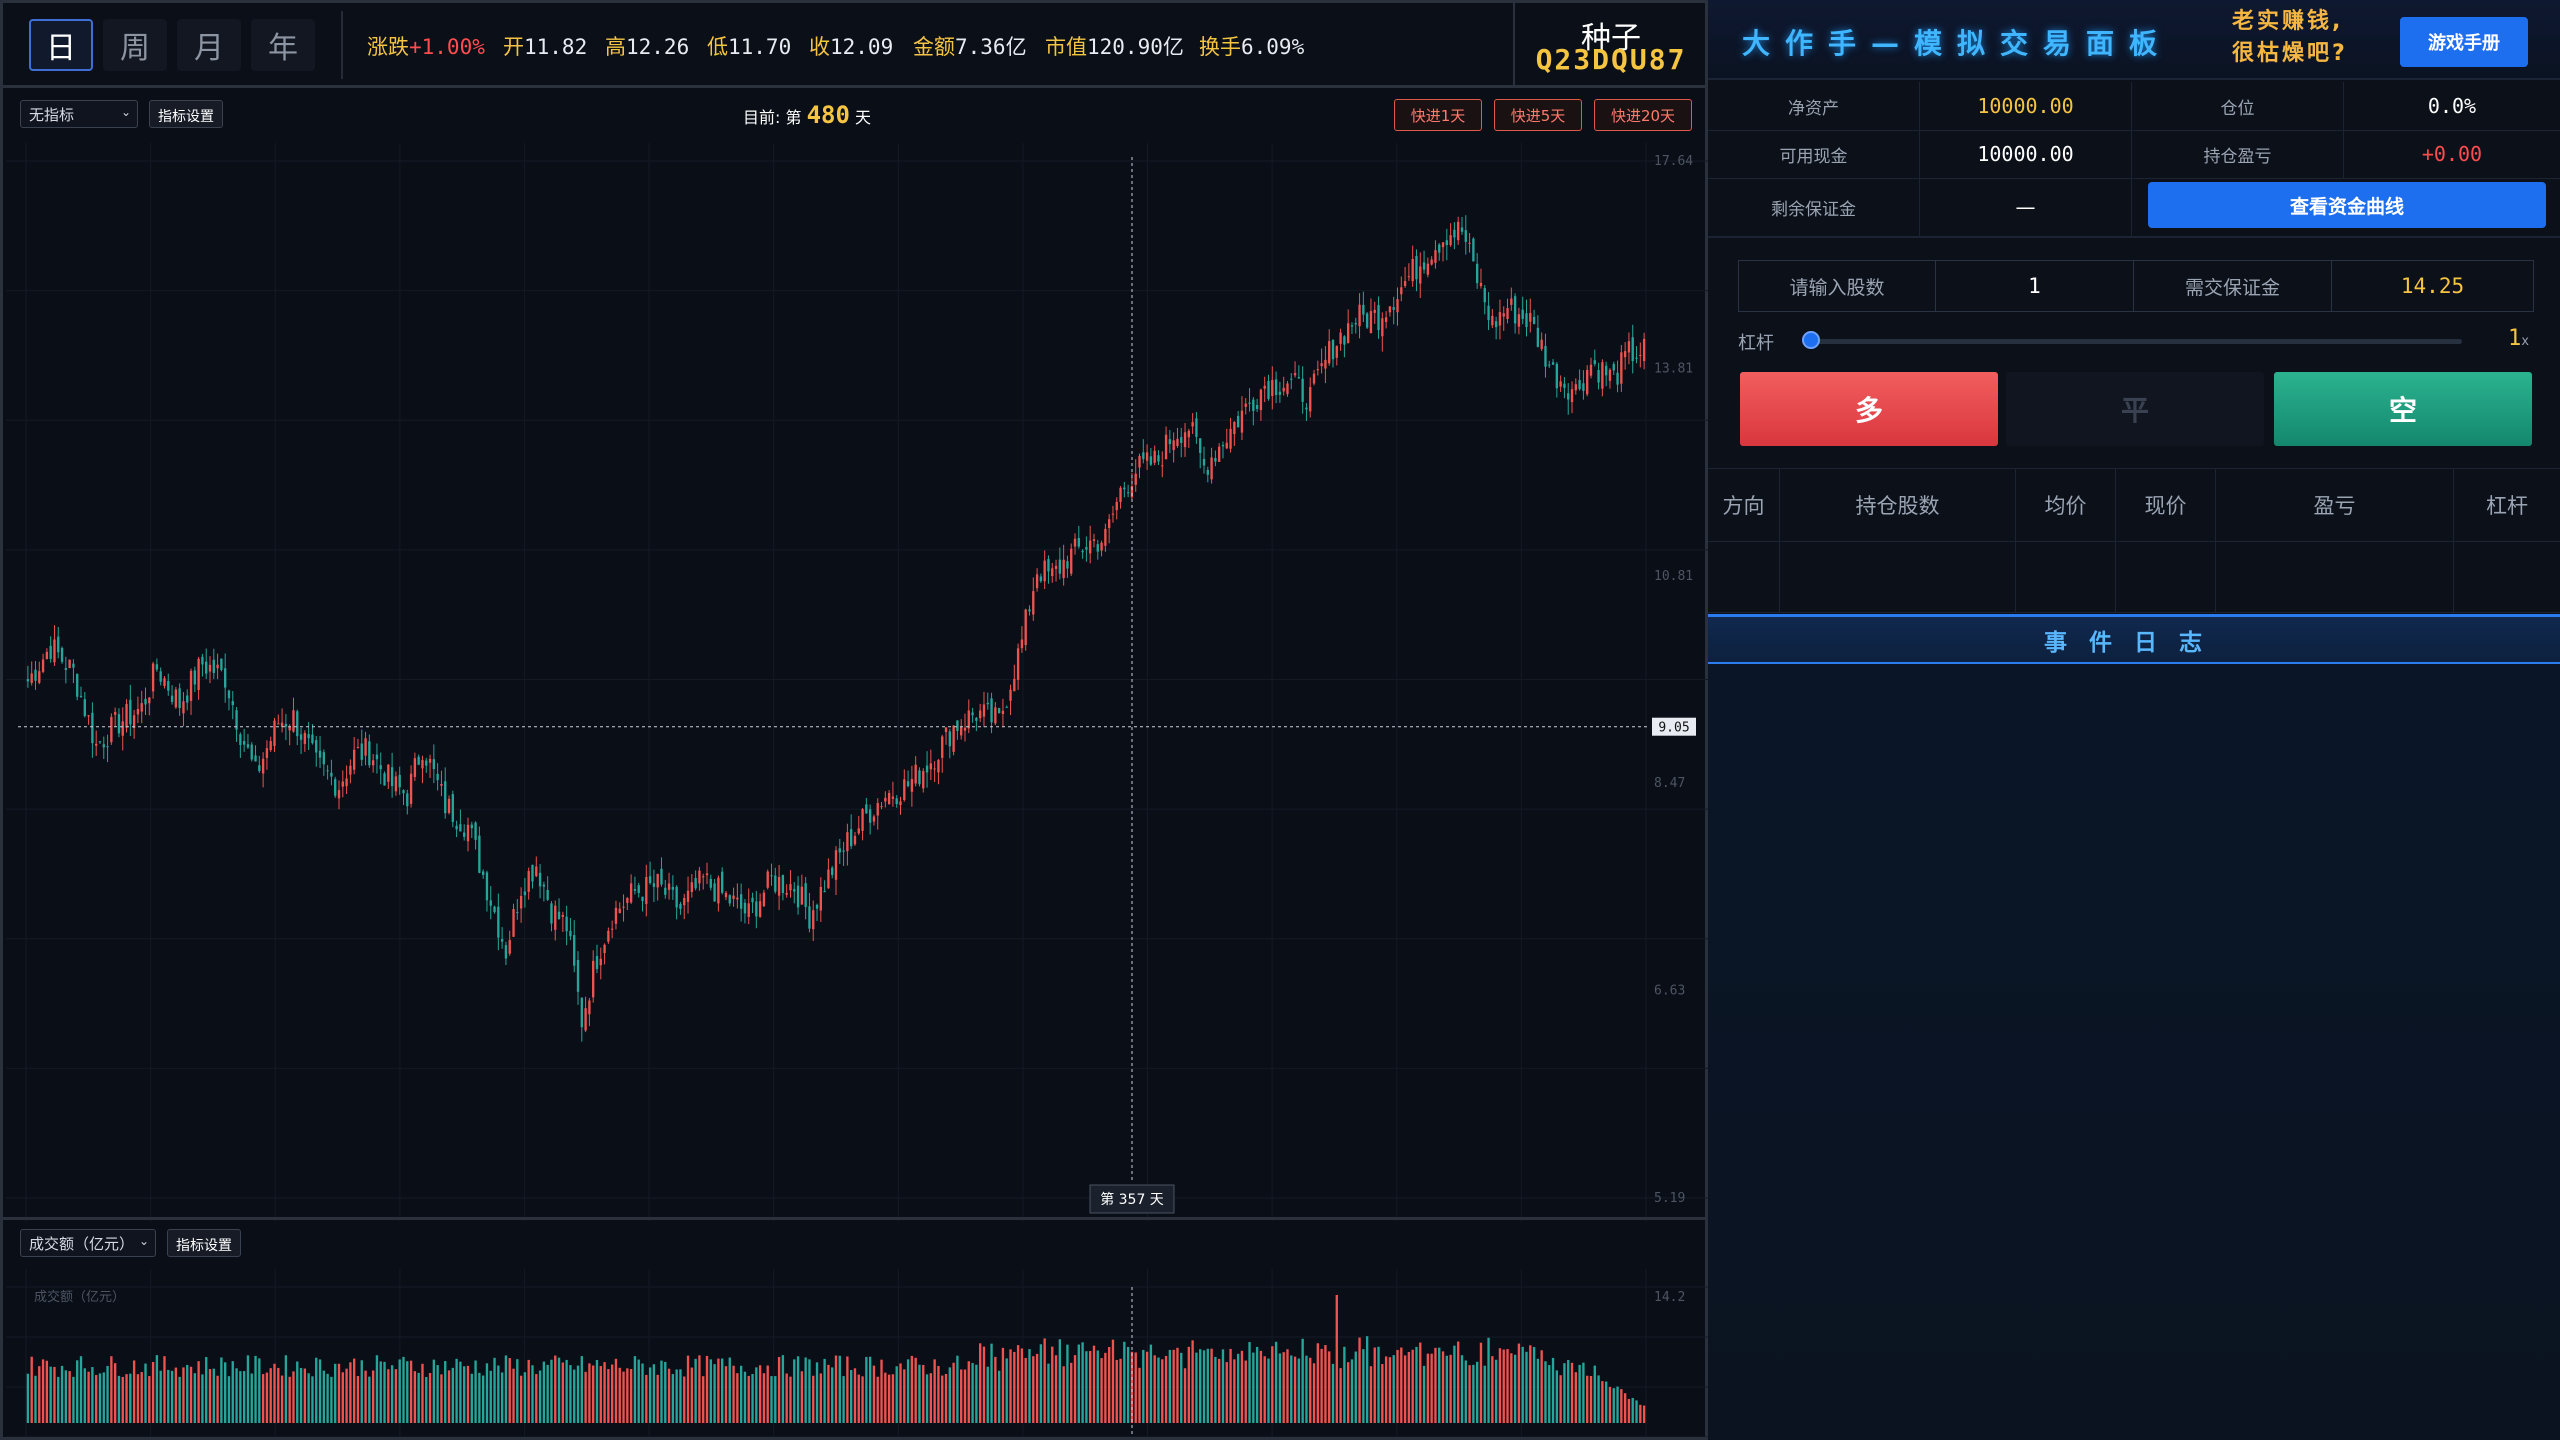  Describe the element at coordinates (2403, 409) in the screenshot. I see `short-button: 空` at that location.